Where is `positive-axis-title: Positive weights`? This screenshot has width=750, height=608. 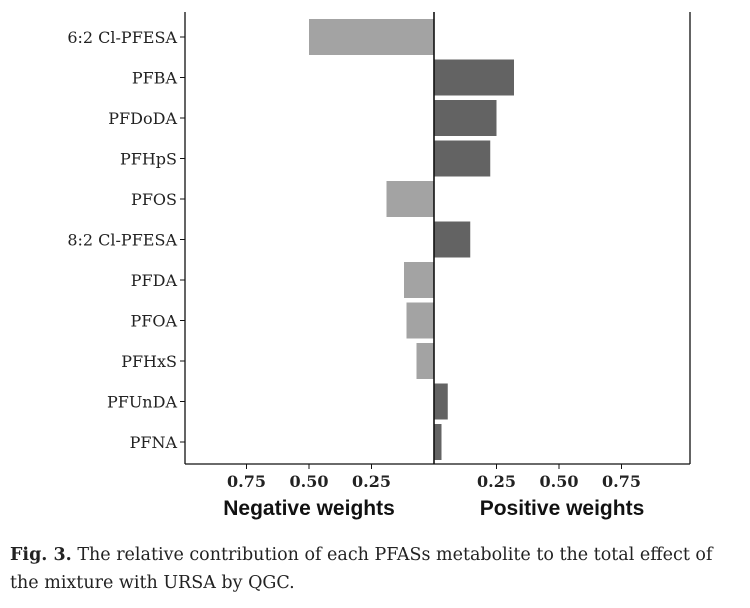 positive-axis-title: Positive weights is located at coordinates (562, 508).